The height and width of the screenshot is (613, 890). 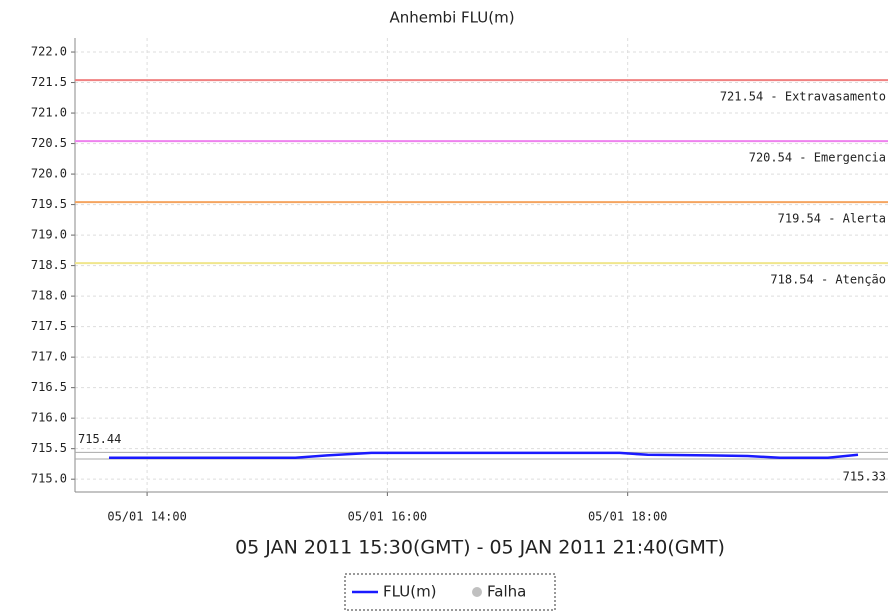 I want to click on y-tick-label: 721.0, so click(x=49, y=113).